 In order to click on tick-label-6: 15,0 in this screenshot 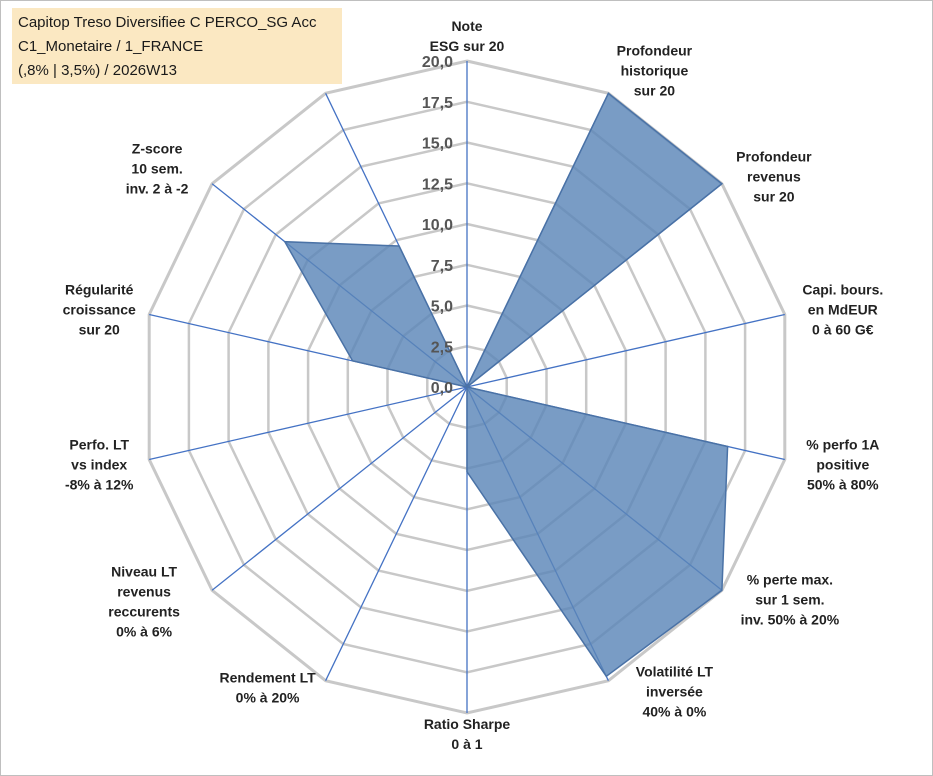, I will do `click(437, 144)`.